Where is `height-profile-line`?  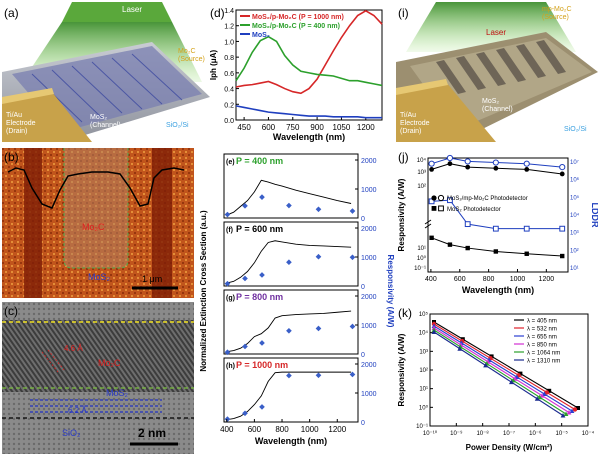 height-profile-line is located at coordinates (96, 188).